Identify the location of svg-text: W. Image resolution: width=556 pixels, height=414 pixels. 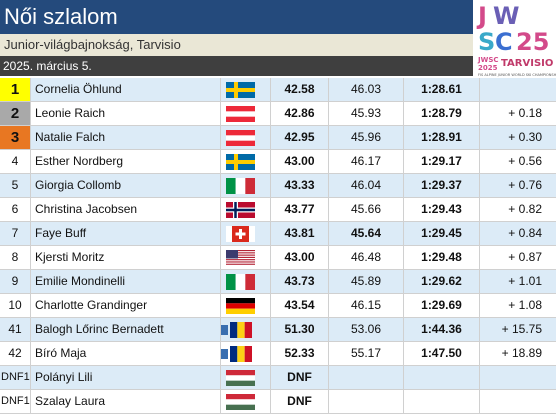
(506, 16).